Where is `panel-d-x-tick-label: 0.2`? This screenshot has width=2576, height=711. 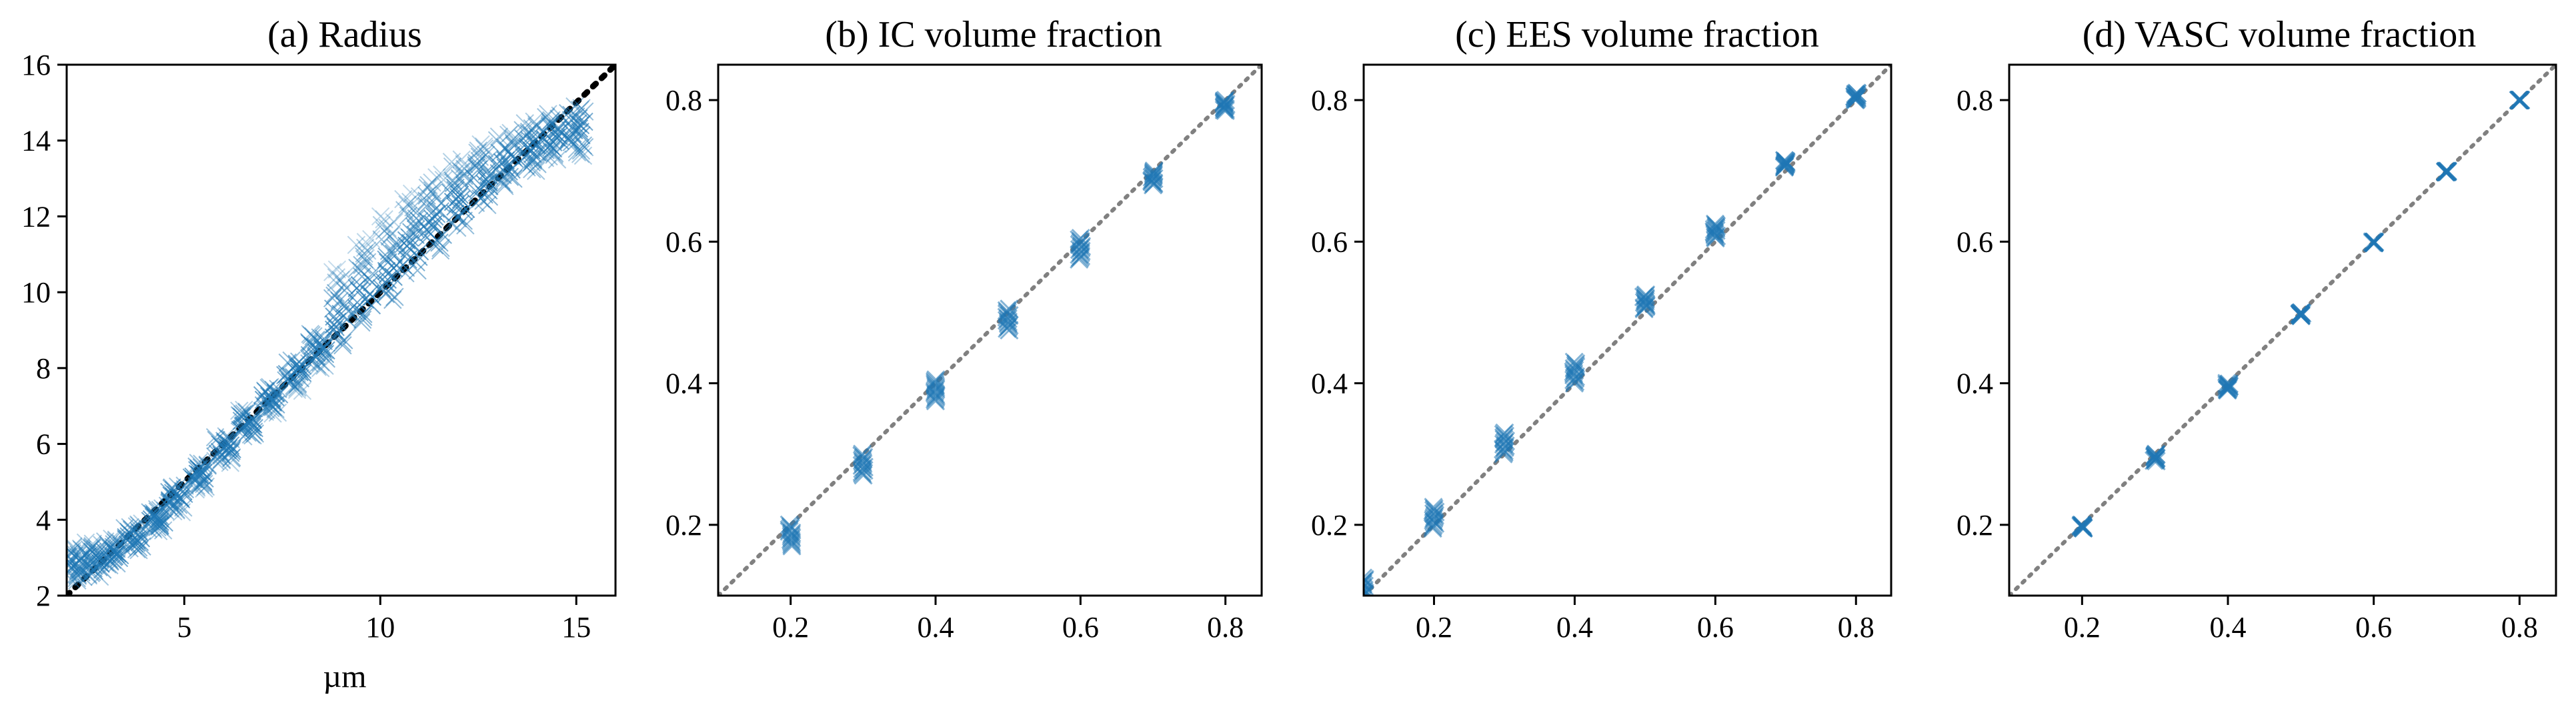
panel-d-x-tick-label: 0.2 is located at coordinates (2082, 627).